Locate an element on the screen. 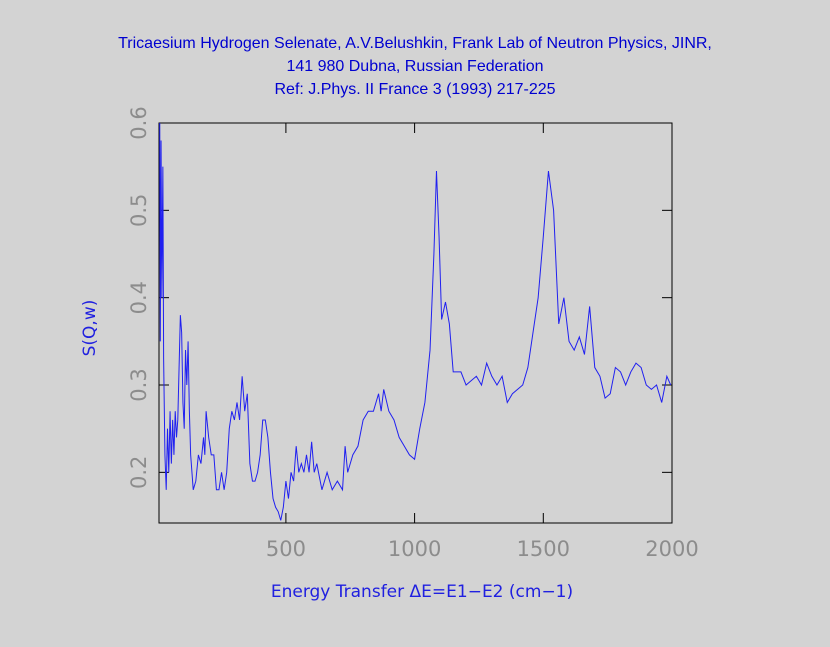 Image resolution: width=830 pixels, height=647 pixels. y-tick-label: 0.3 is located at coordinates (139, 384).